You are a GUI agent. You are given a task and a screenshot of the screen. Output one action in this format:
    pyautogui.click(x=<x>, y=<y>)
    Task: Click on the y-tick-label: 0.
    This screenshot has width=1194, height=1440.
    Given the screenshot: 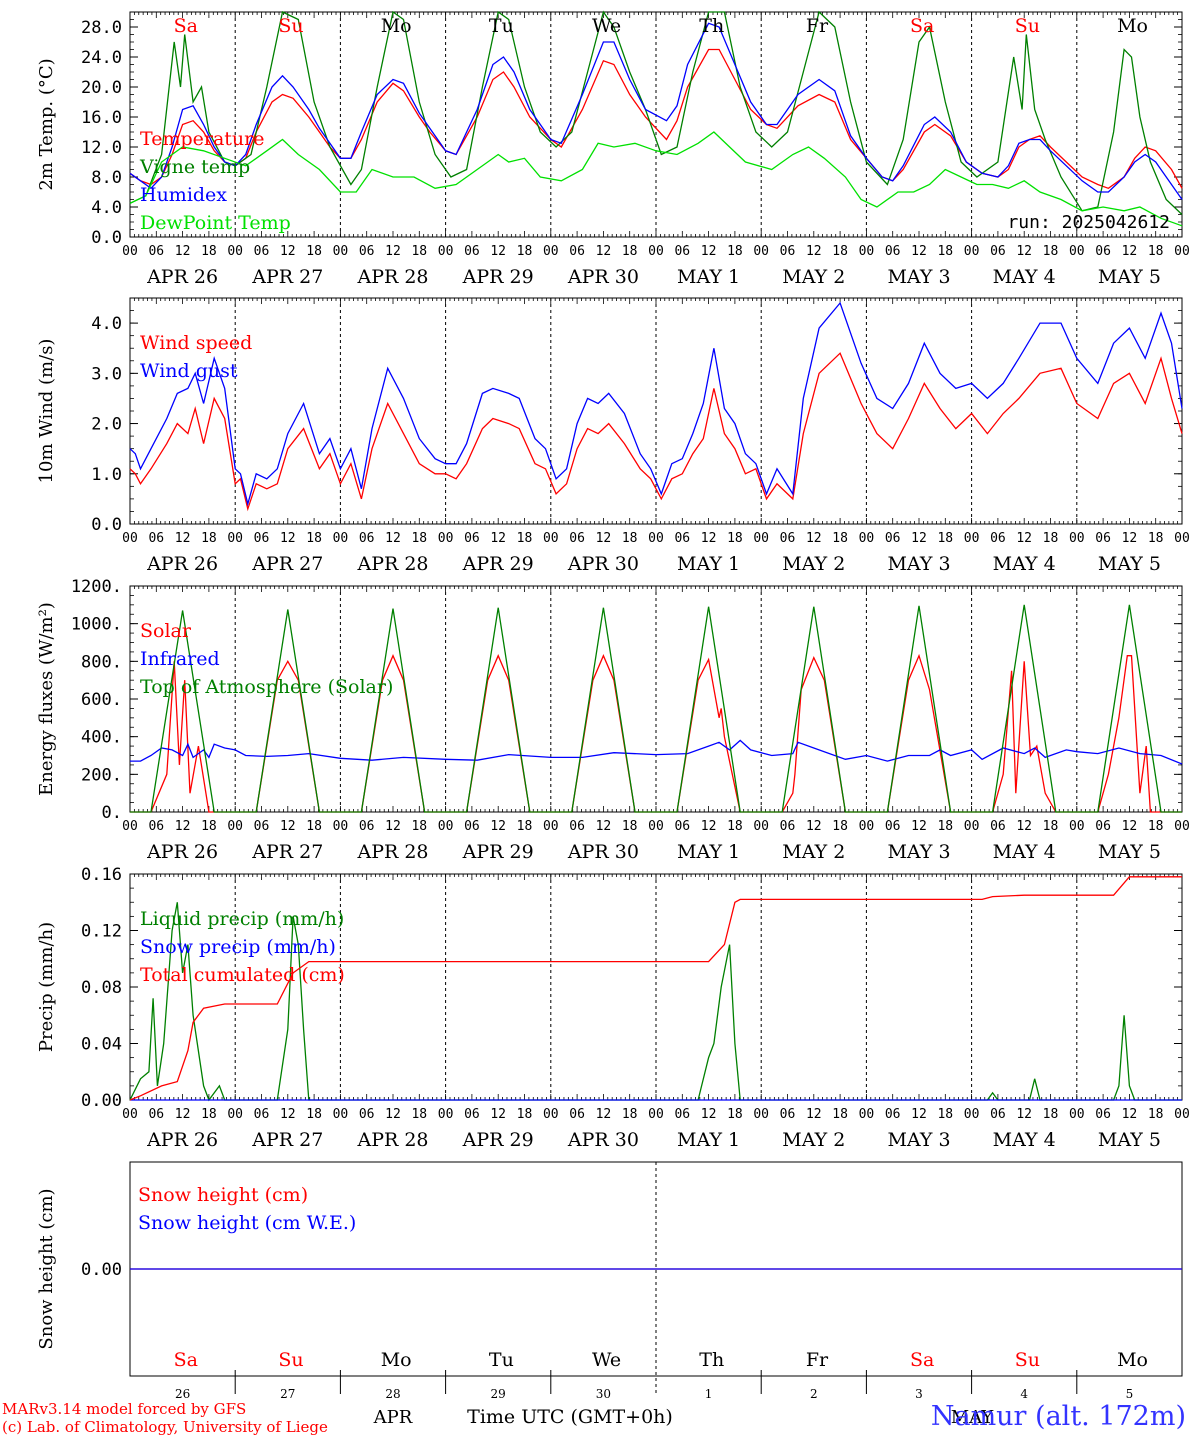 What is the action you would take?
    pyautogui.click(x=112, y=813)
    